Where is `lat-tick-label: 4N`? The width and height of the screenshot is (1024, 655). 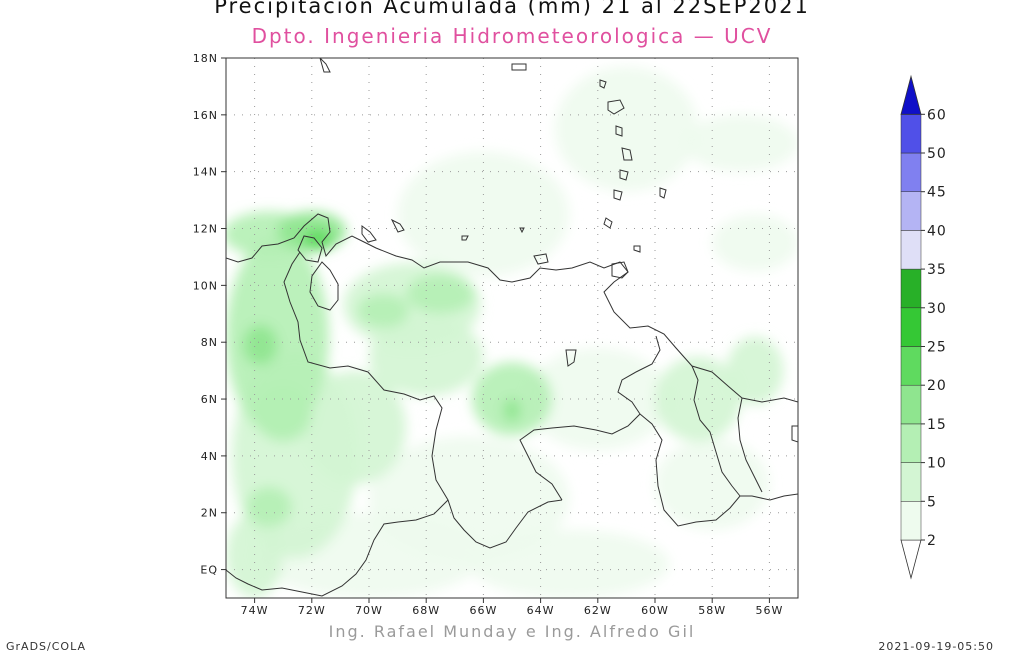
lat-tick-label: 4N is located at coordinates (209, 456).